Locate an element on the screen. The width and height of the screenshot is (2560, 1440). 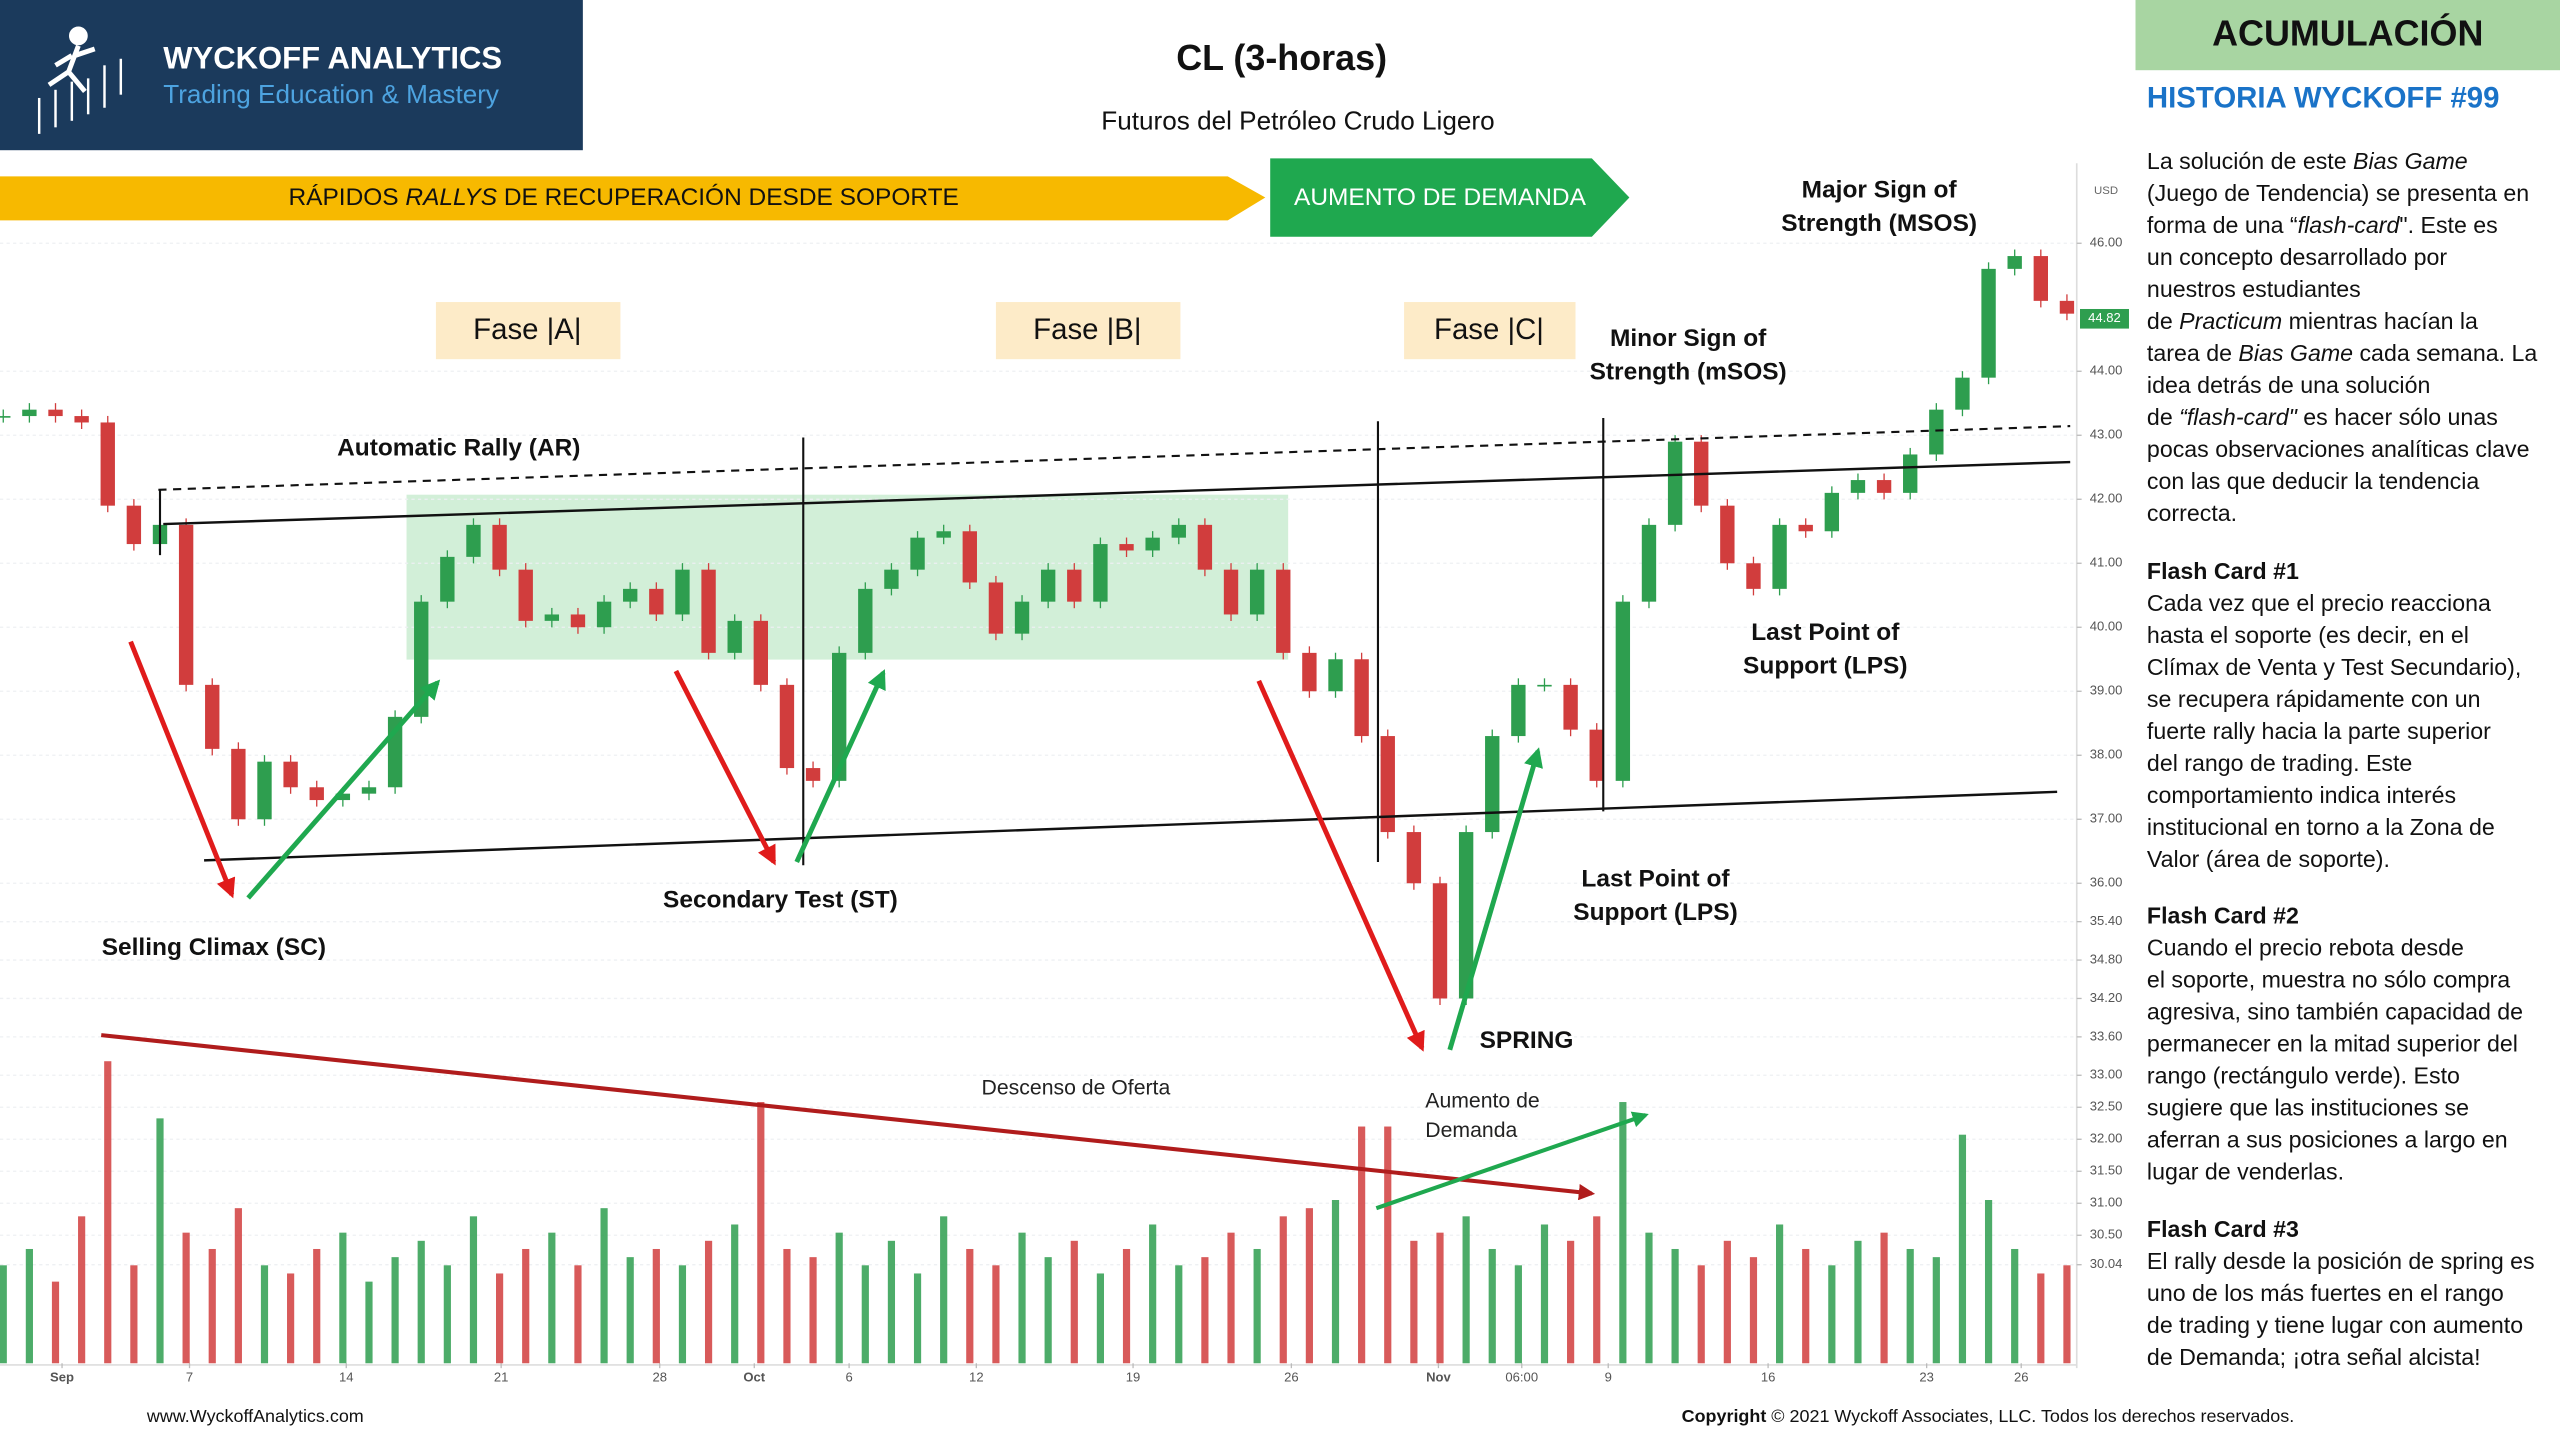
x-tick-label: 26 is located at coordinates (2021, 1376).